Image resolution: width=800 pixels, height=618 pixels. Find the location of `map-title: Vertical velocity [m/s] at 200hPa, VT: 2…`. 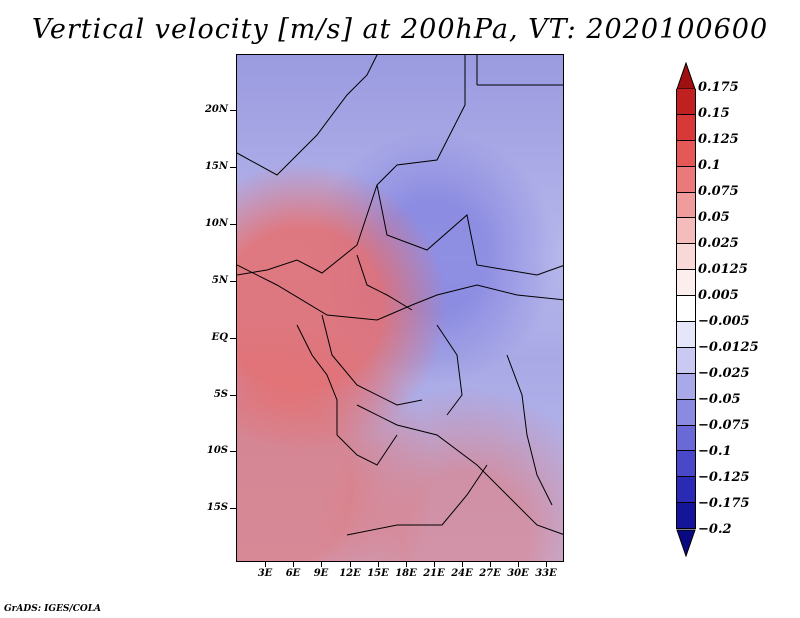

map-title: Vertical velocity [m/s] at 200hPa, VT: 2… is located at coordinates (400, 29).